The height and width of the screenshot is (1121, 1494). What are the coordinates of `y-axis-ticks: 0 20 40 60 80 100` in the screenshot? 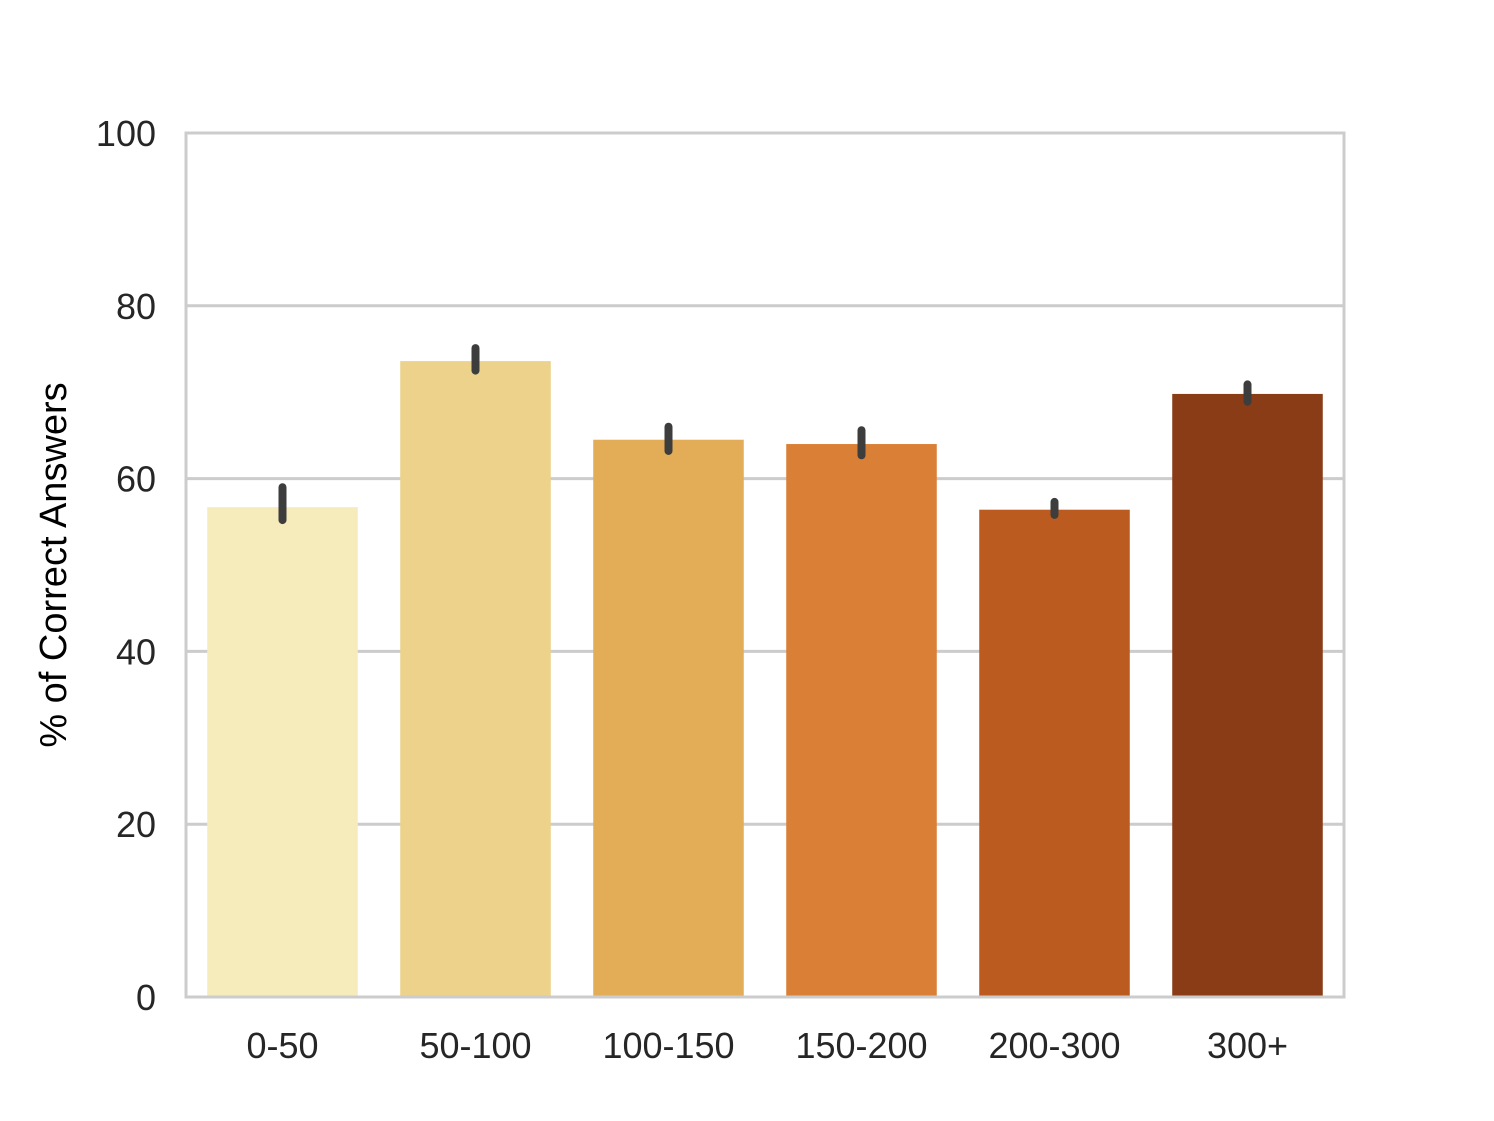 It's located at (126, 565).